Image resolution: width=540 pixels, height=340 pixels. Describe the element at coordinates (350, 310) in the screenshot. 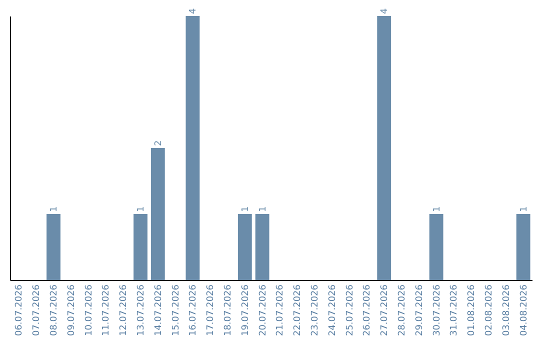

I see `x-tick-label: 25.07.2026` at that location.